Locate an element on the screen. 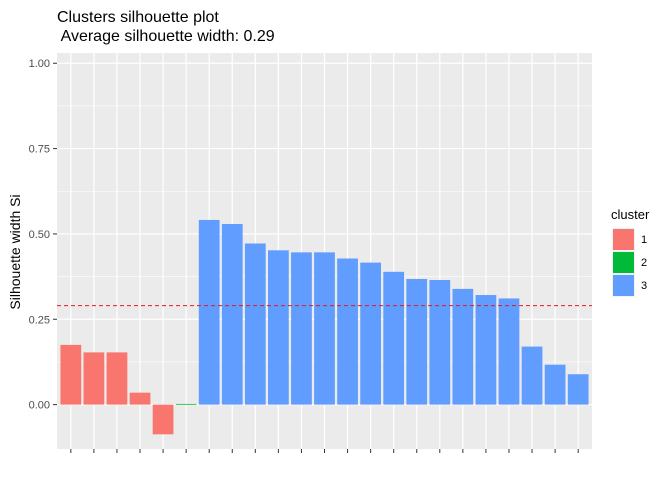  y-tick-label: 0.50 is located at coordinates (39, 235).